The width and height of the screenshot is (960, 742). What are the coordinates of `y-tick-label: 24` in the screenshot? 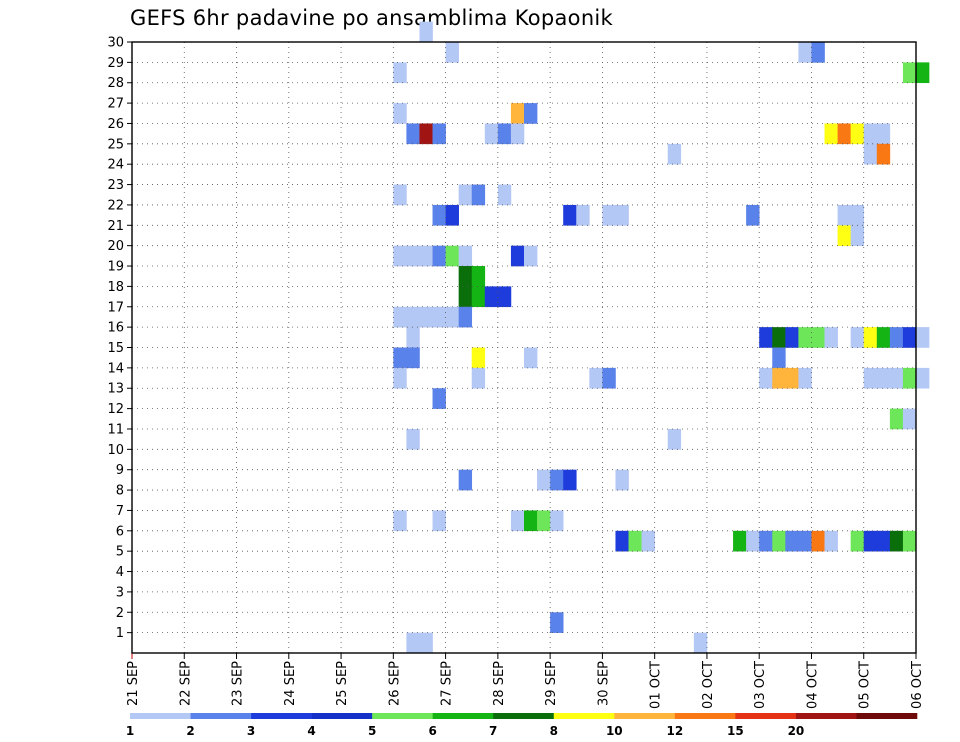 It's located at (115, 165).